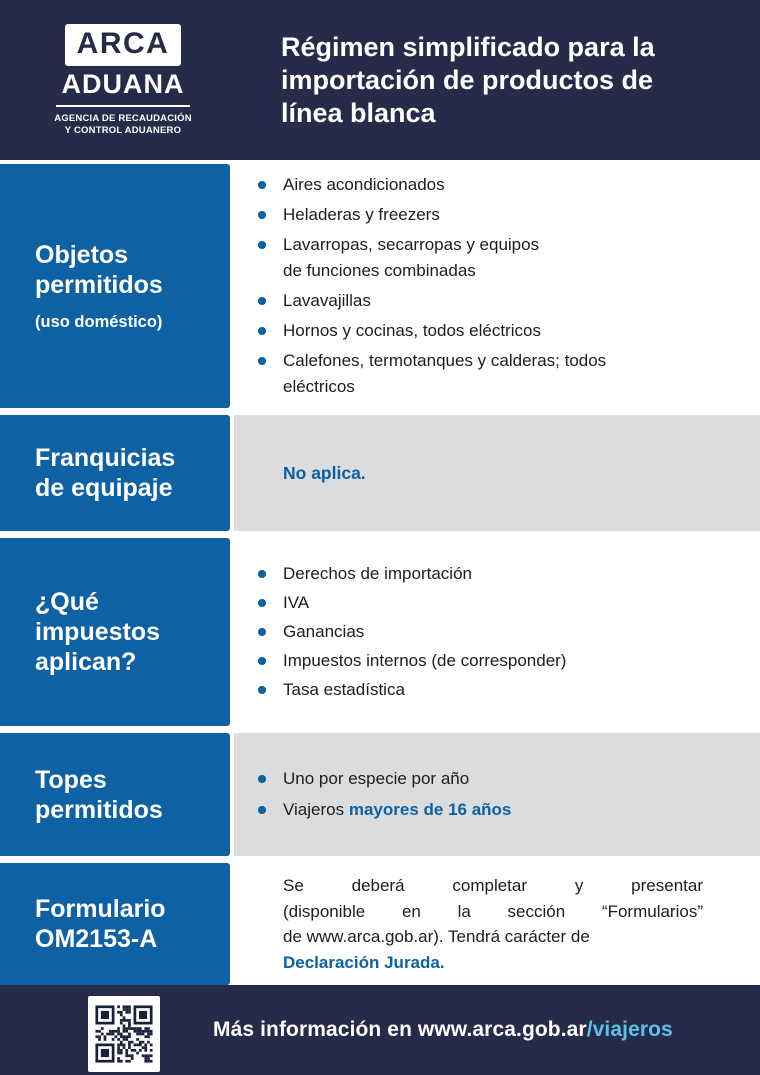 The image size is (760, 1075). Describe the element at coordinates (98, 632) in the screenshot. I see `section-title: ¿Qué impuestos aplican?` at that location.